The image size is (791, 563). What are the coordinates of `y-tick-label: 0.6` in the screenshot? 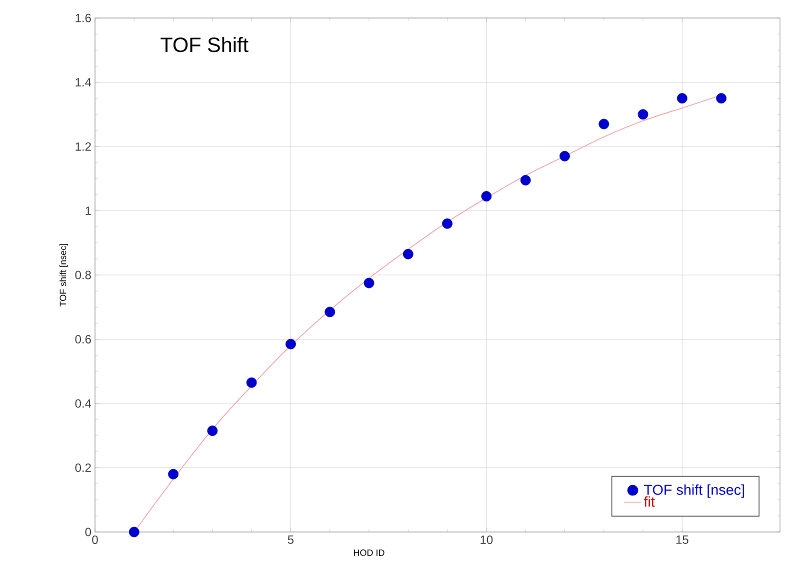 It's located at (83, 339).